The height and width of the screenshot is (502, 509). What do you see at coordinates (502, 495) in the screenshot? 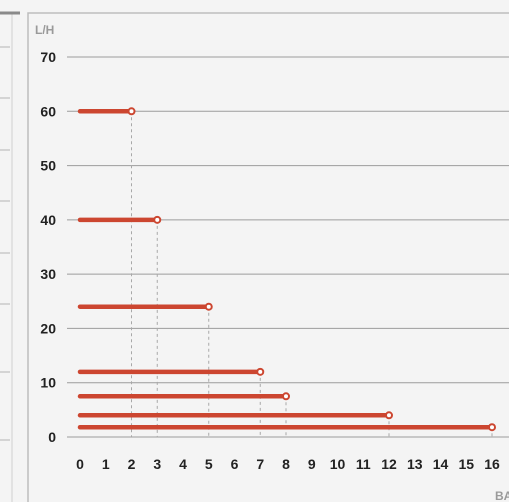
I see `x-axis-label: BAR` at bounding box center [502, 495].